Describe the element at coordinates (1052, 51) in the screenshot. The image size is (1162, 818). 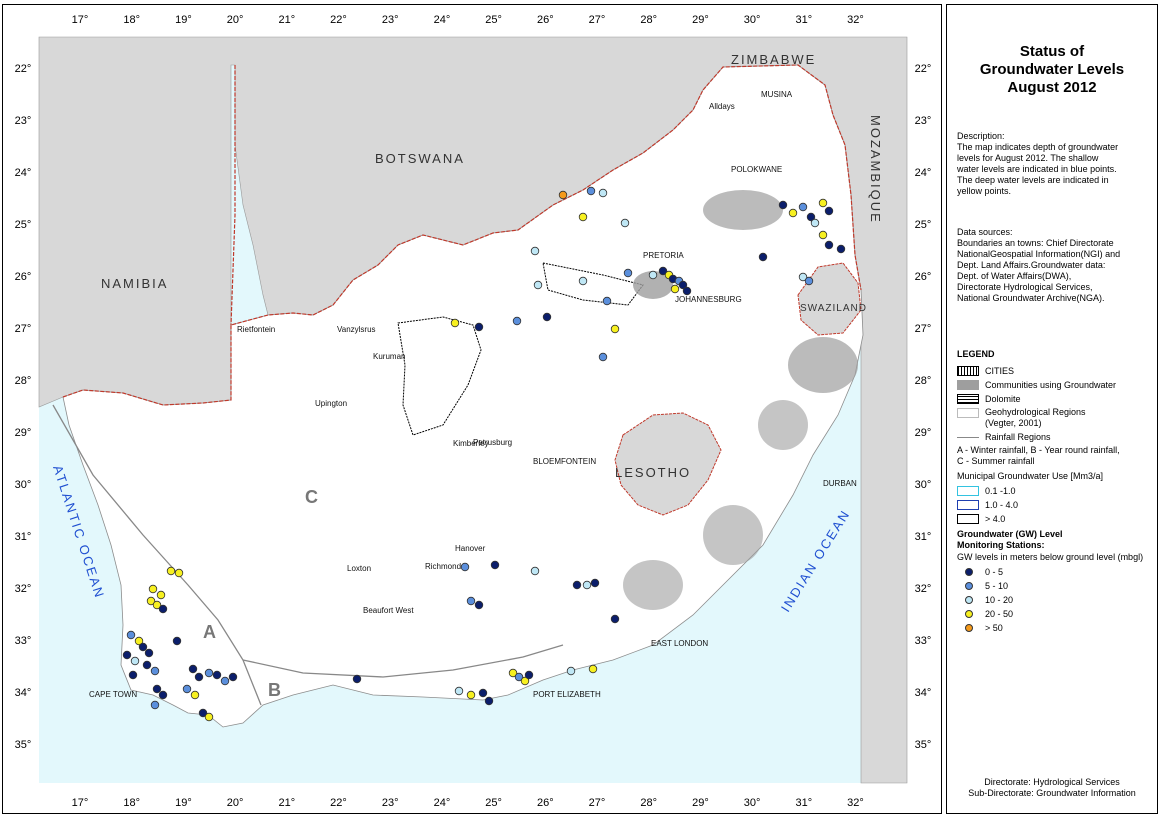
I see `title-line-1: Status of` at that location.